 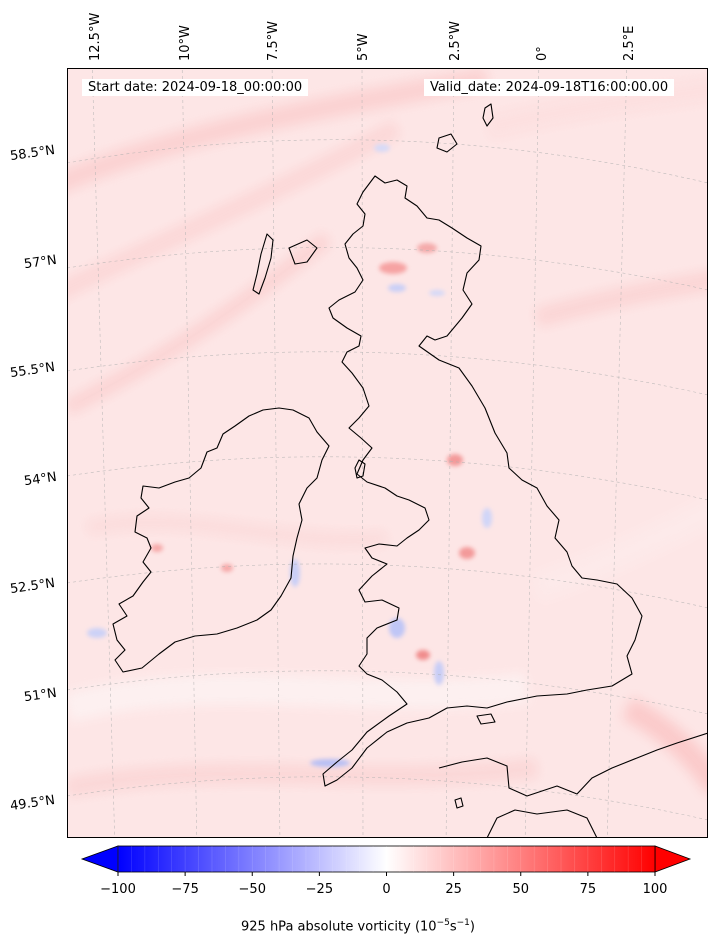 I want to click on coastline-isle-of-man, so click(x=360, y=469).